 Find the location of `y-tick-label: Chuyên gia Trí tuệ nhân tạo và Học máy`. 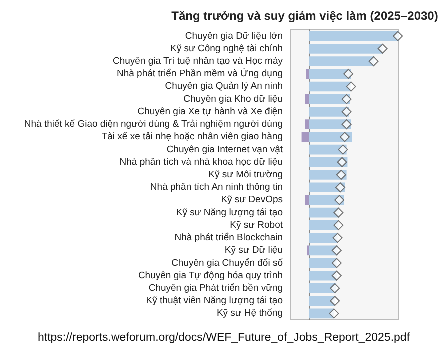

y-tick-label: Chuyên gia Trí tuệ nhân tạo và Học máy is located at coordinates (198, 62).